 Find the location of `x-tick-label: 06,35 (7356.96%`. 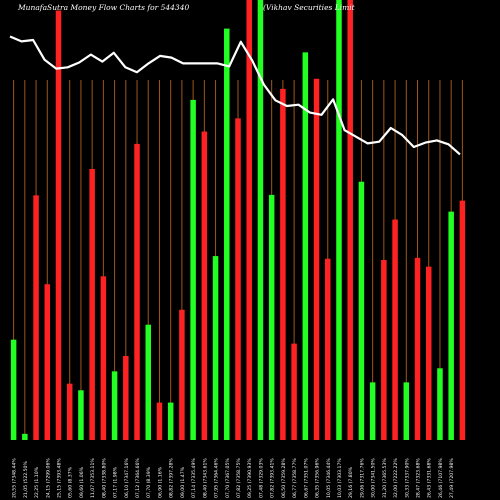

x-tick-label: 06,35 (7356.96% is located at coordinates (318, 478).